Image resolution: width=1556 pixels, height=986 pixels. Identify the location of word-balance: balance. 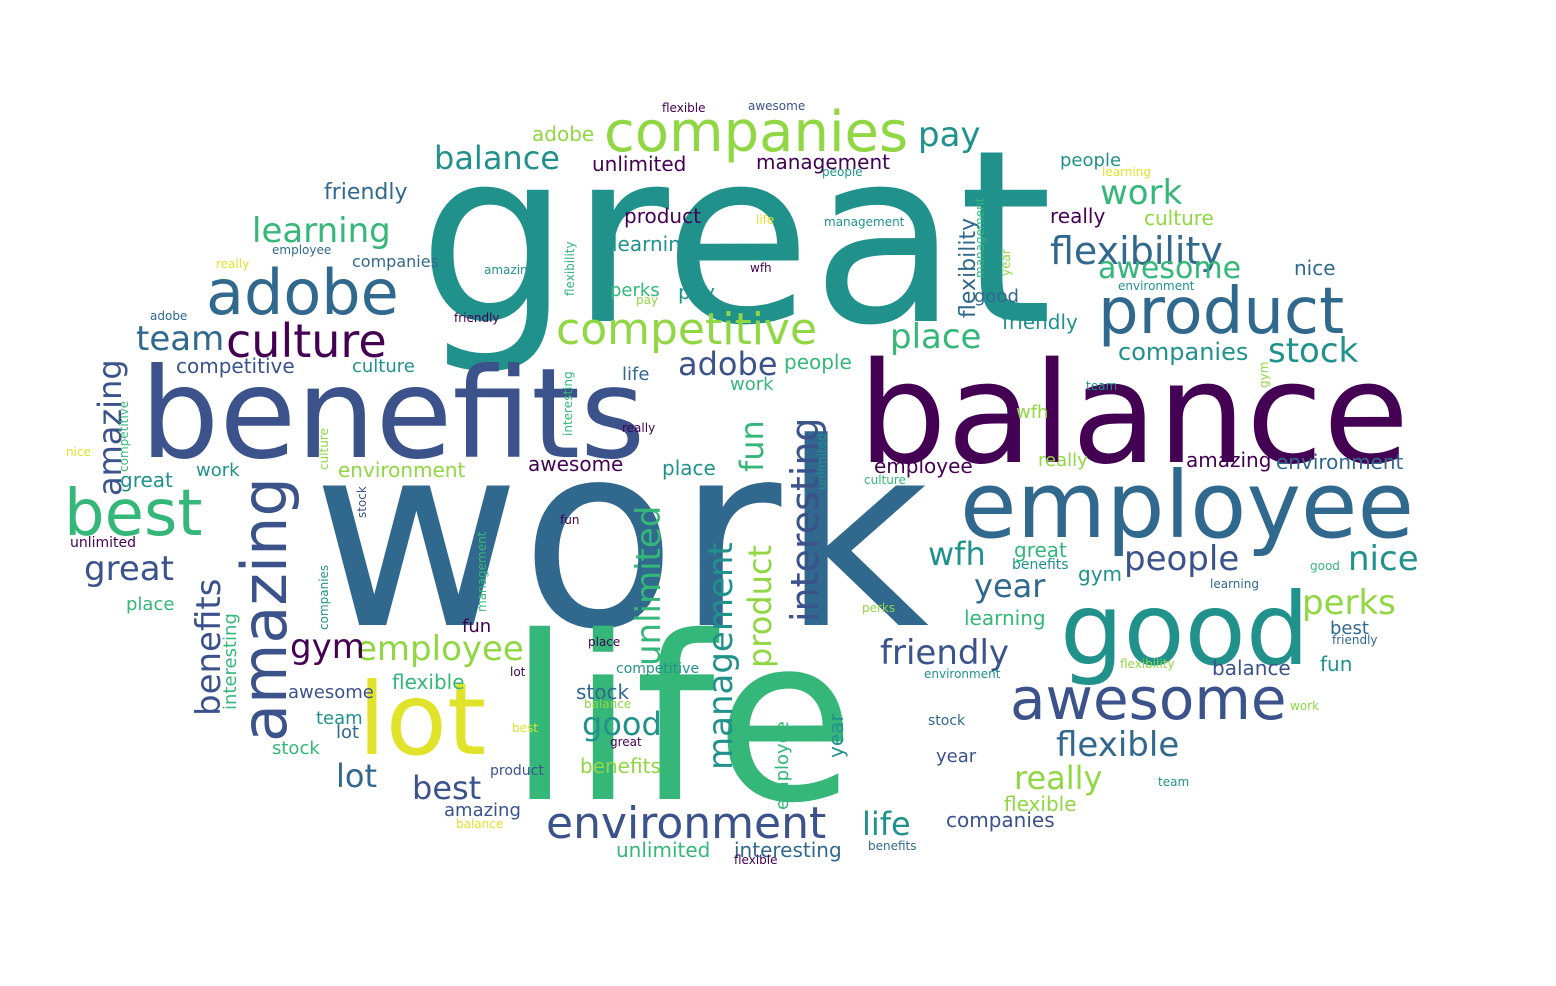
(480, 824).